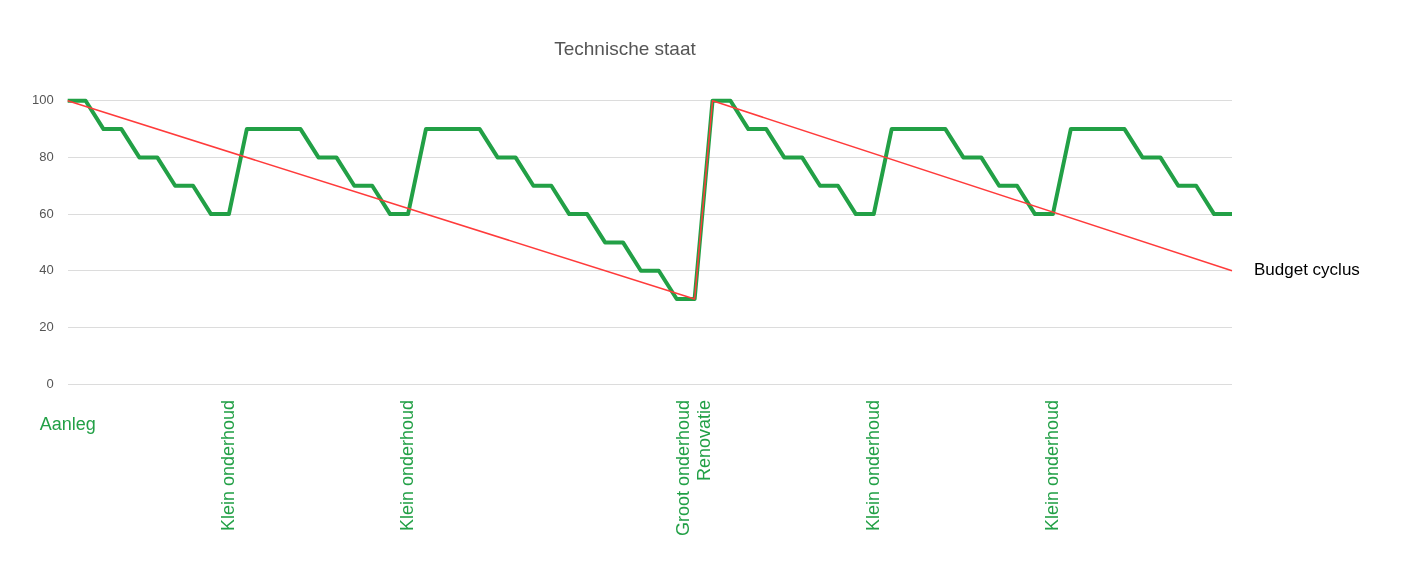 The width and height of the screenshot is (1410, 567). What do you see at coordinates (50, 383) in the screenshot?
I see `y-tick-label: 0` at bounding box center [50, 383].